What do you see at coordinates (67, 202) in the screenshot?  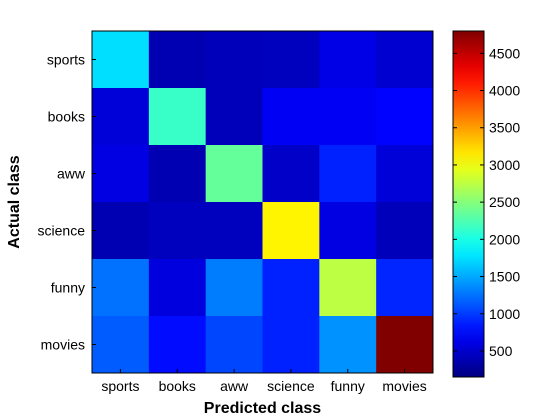 I see `y-tick-labels: sports books aww science funny movies` at bounding box center [67, 202].